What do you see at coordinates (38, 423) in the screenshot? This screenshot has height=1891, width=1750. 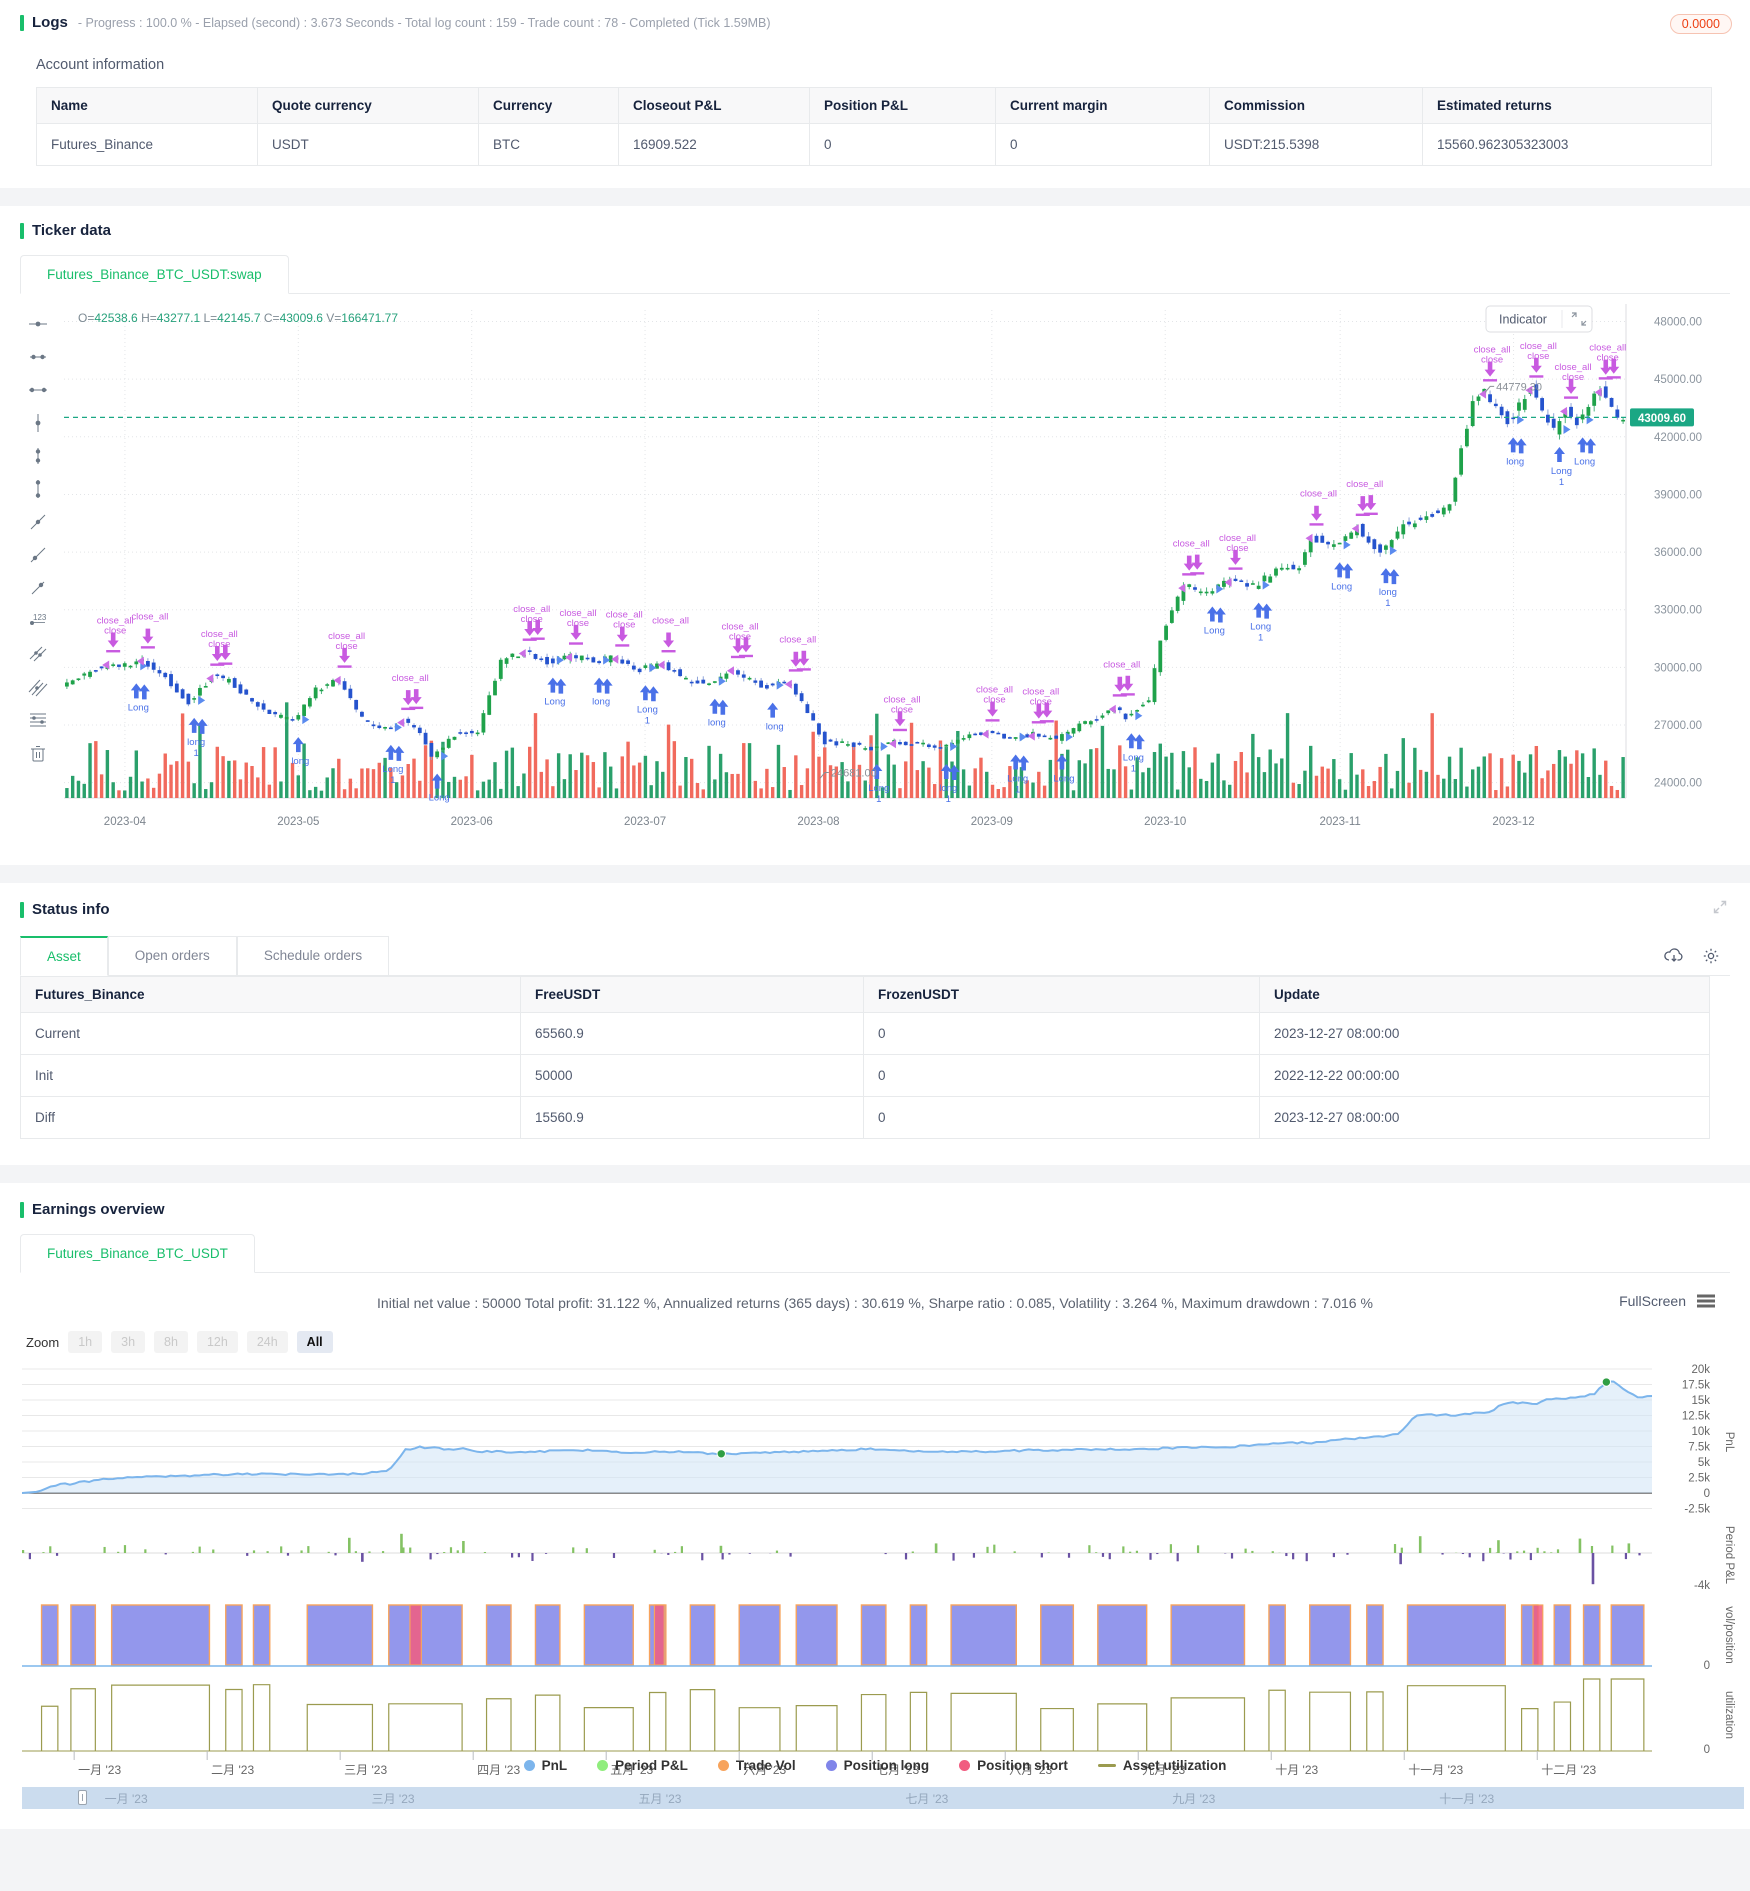 I see `vline-tool-icon` at bounding box center [38, 423].